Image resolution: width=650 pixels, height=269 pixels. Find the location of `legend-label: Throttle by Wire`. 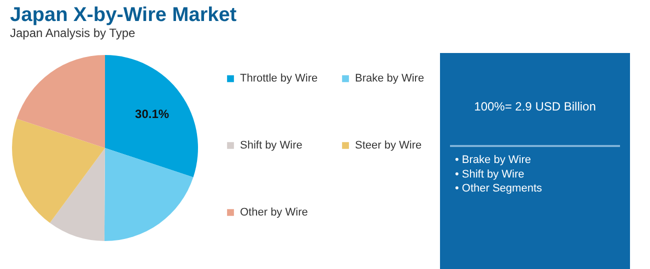

legend-label: Throttle by Wire is located at coordinates (279, 78).